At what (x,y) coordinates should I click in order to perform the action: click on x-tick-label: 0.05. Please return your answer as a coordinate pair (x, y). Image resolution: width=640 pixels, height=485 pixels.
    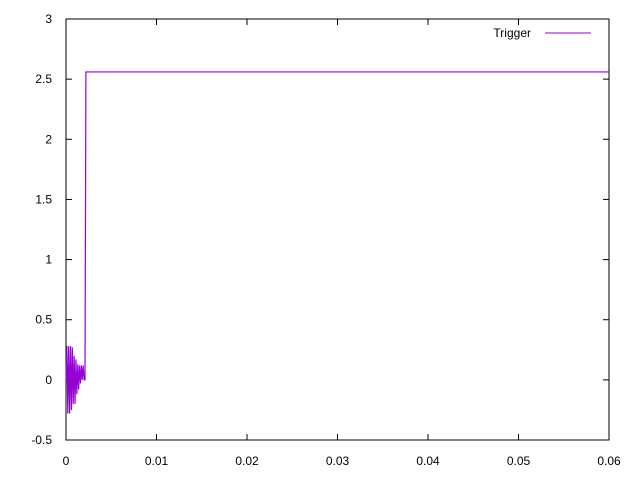
    Looking at the image, I should click on (519, 461).